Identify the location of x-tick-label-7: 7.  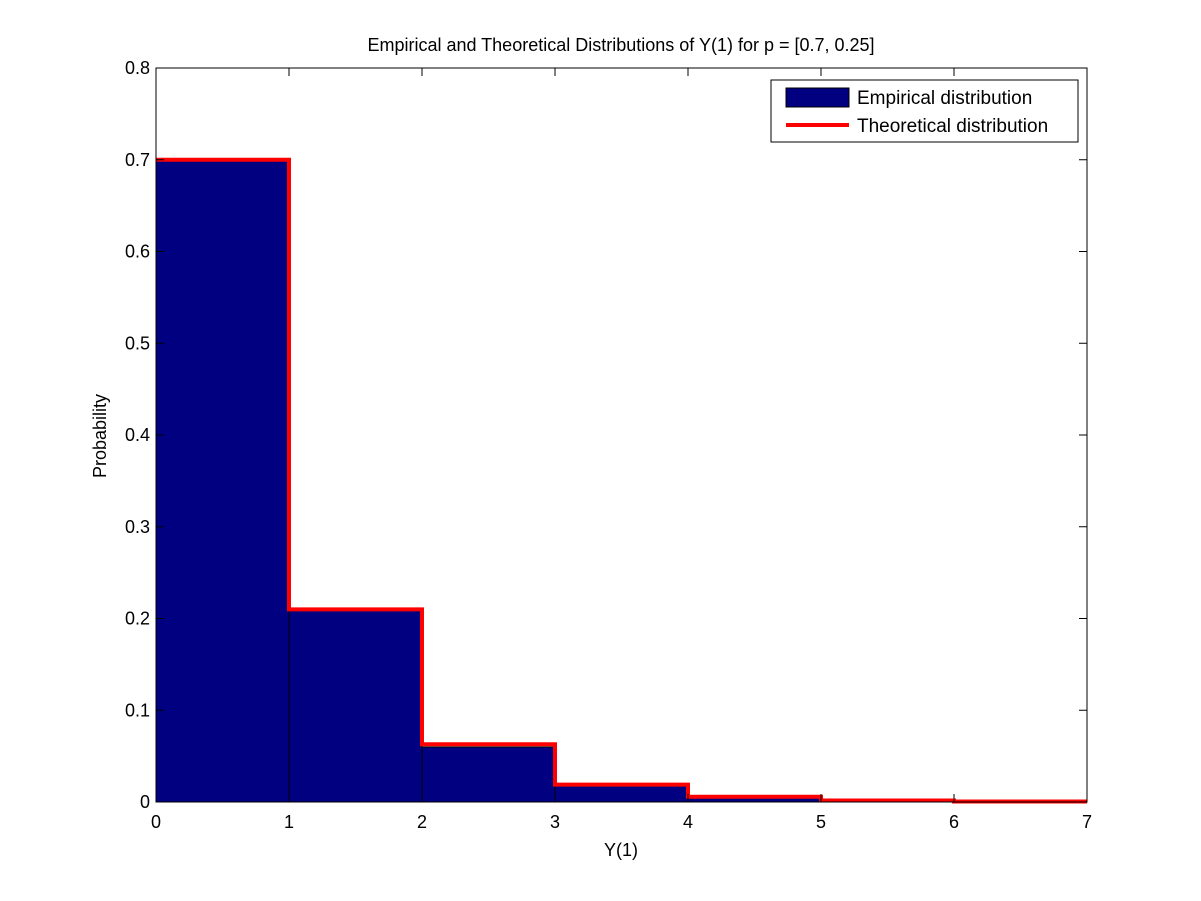
(1087, 822).